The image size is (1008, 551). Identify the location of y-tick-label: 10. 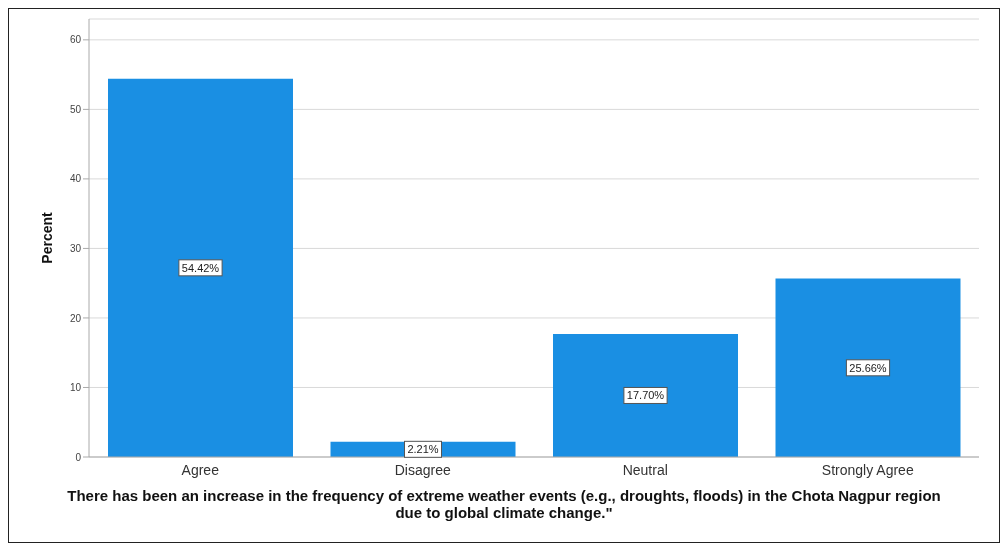
(75, 388).